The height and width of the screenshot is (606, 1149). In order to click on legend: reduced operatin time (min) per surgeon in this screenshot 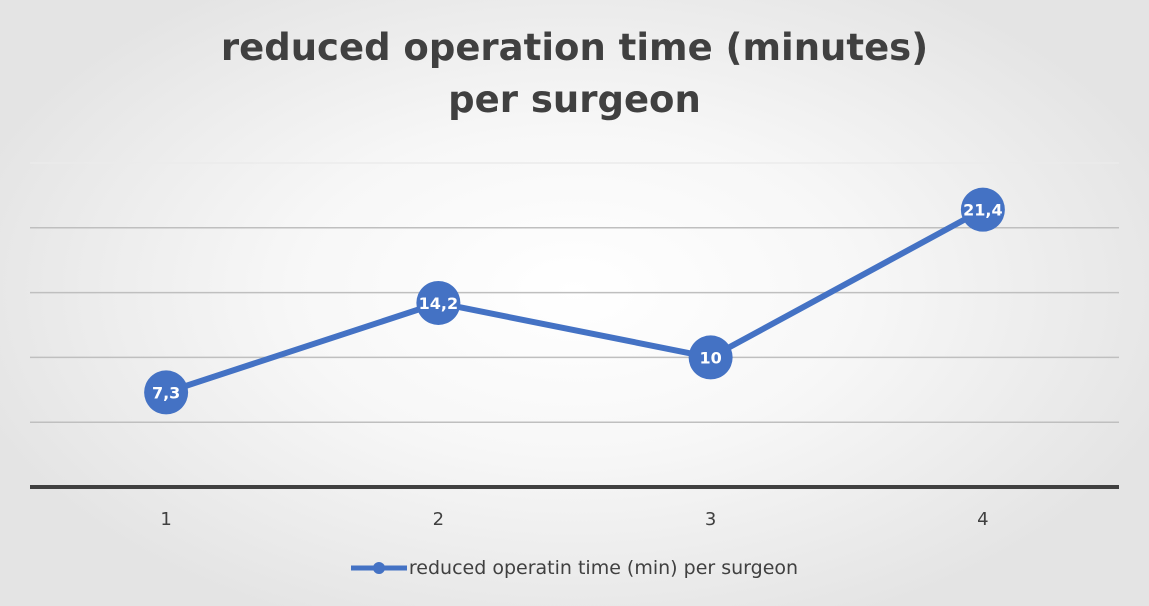, I will do `click(574, 568)`.